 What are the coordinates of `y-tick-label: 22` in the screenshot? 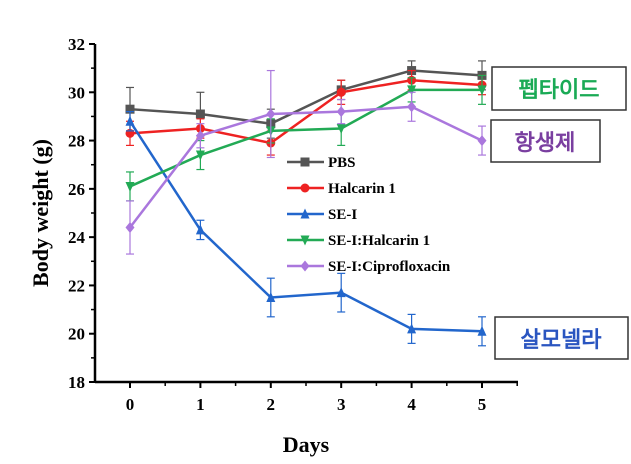 It's located at (76, 285).